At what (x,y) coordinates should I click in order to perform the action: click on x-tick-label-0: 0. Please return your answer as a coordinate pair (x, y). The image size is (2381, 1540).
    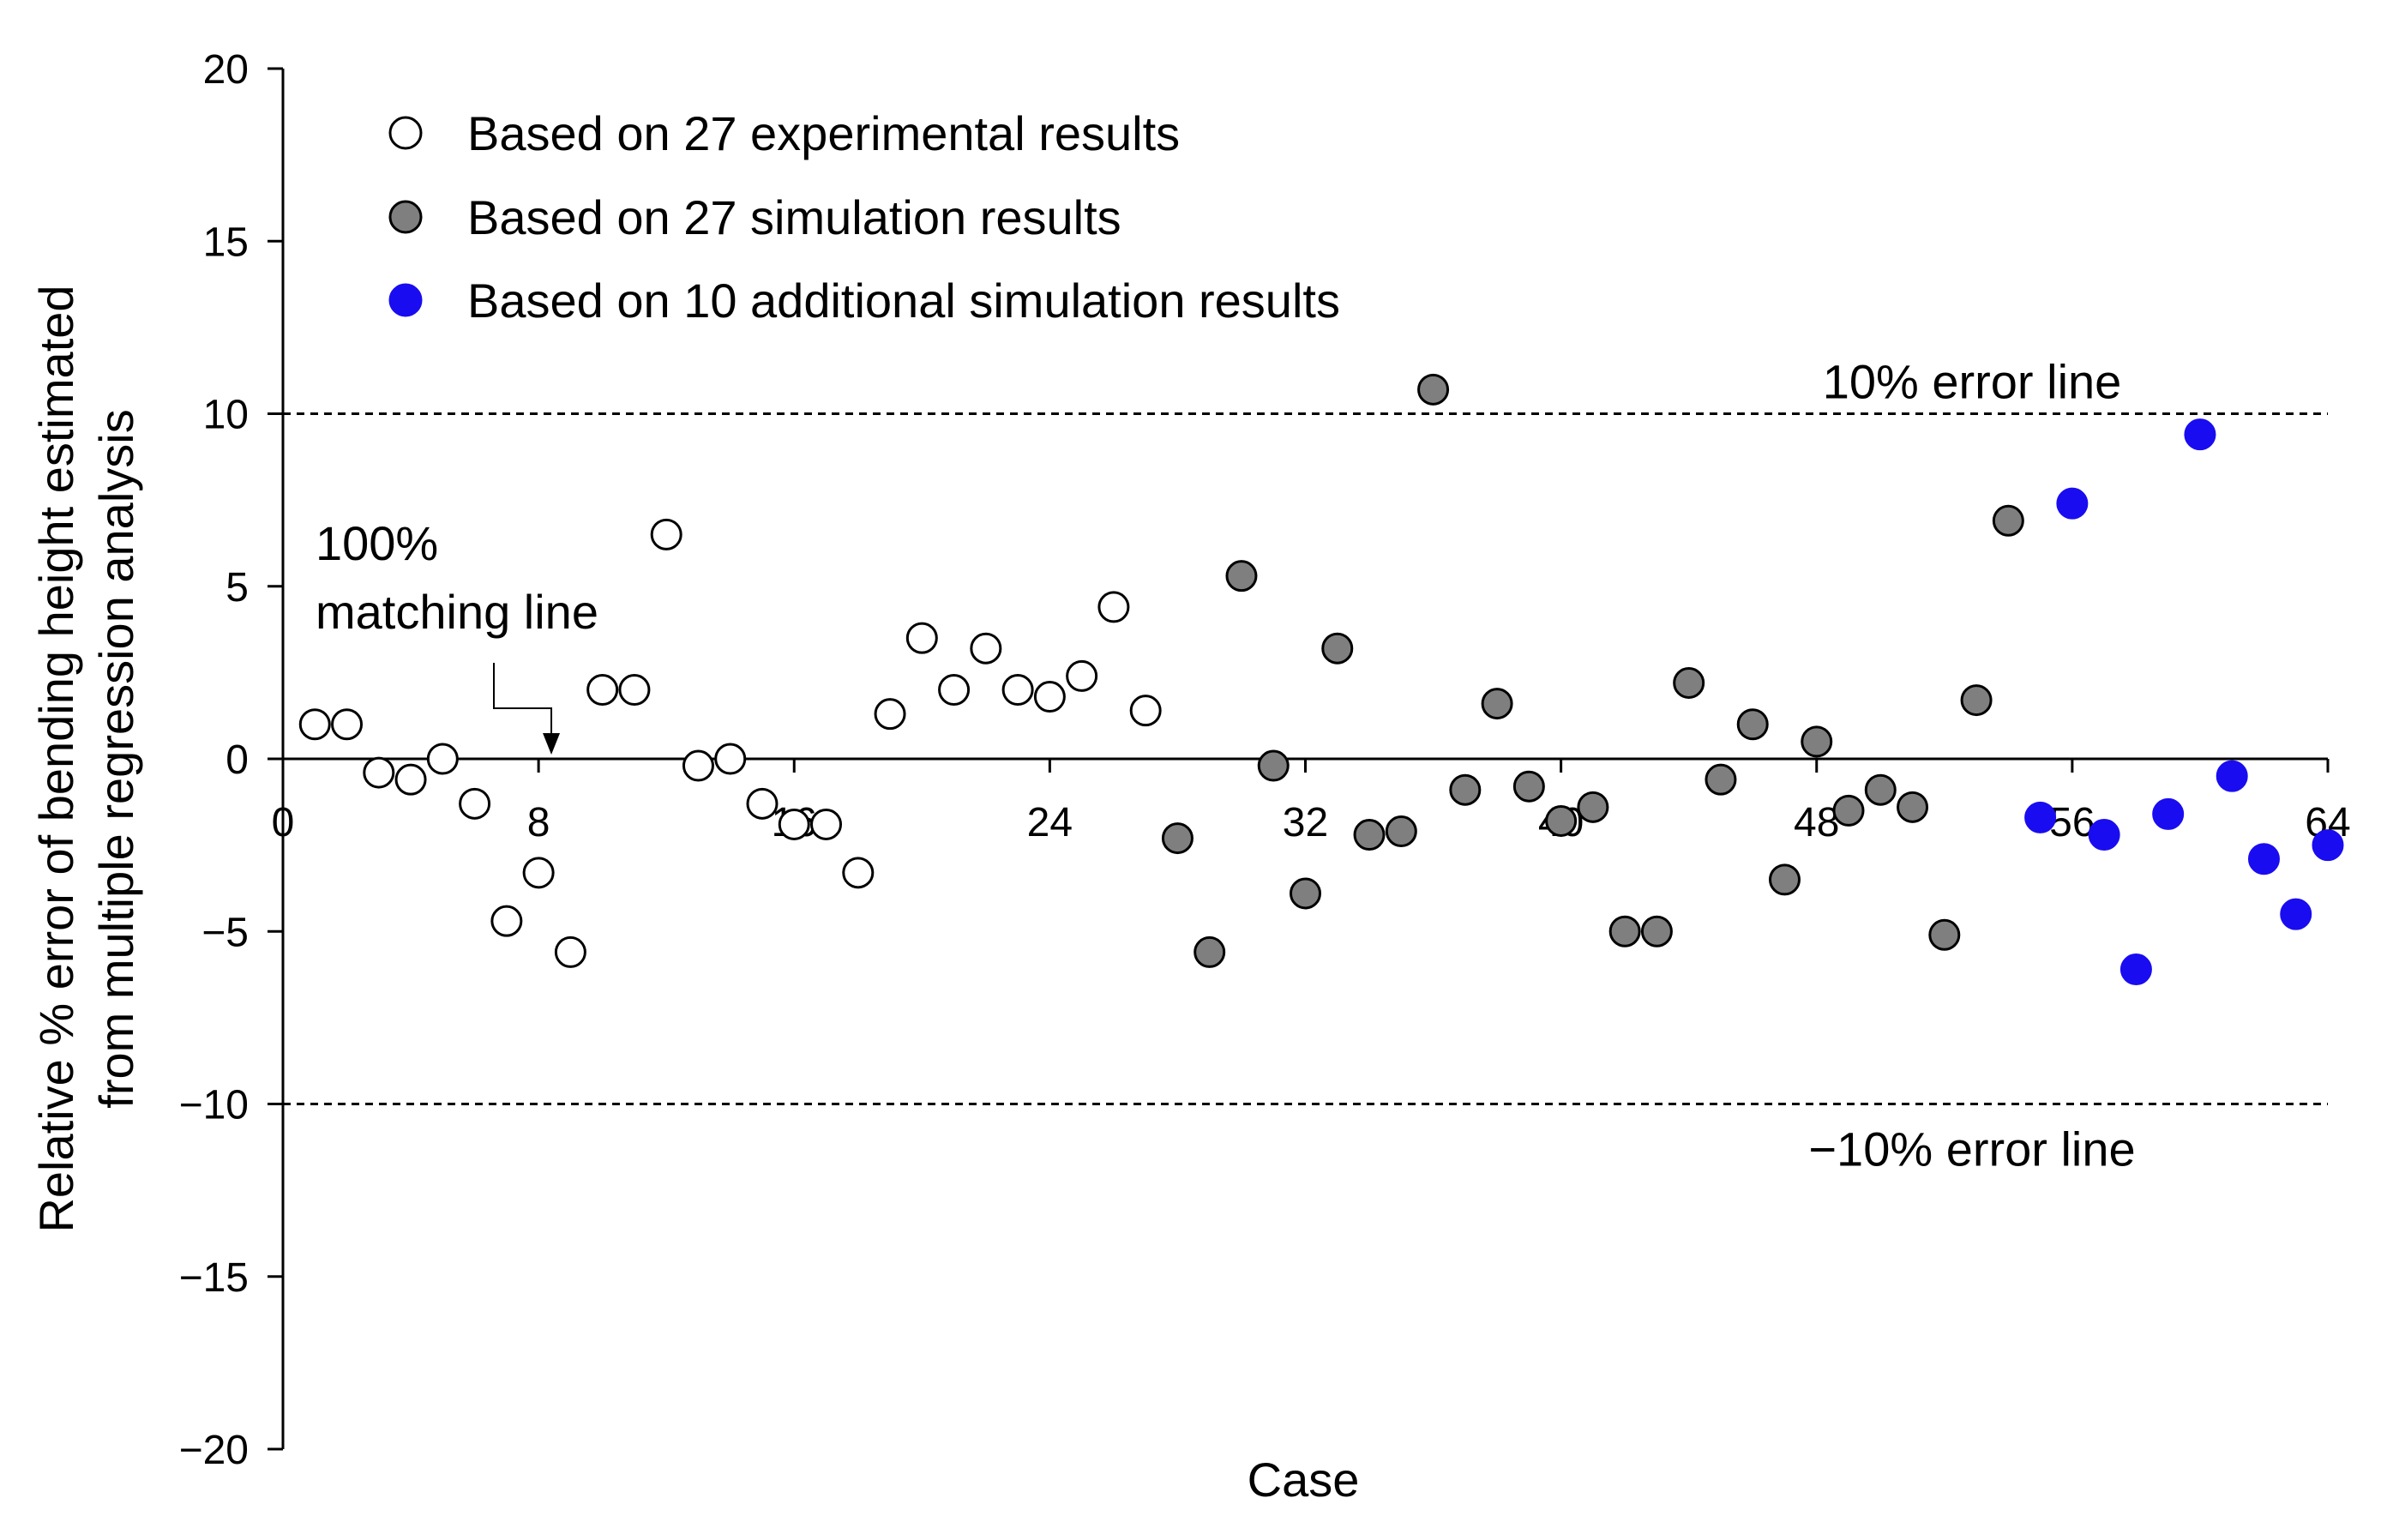
    Looking at the image, I should click on (283, 822).